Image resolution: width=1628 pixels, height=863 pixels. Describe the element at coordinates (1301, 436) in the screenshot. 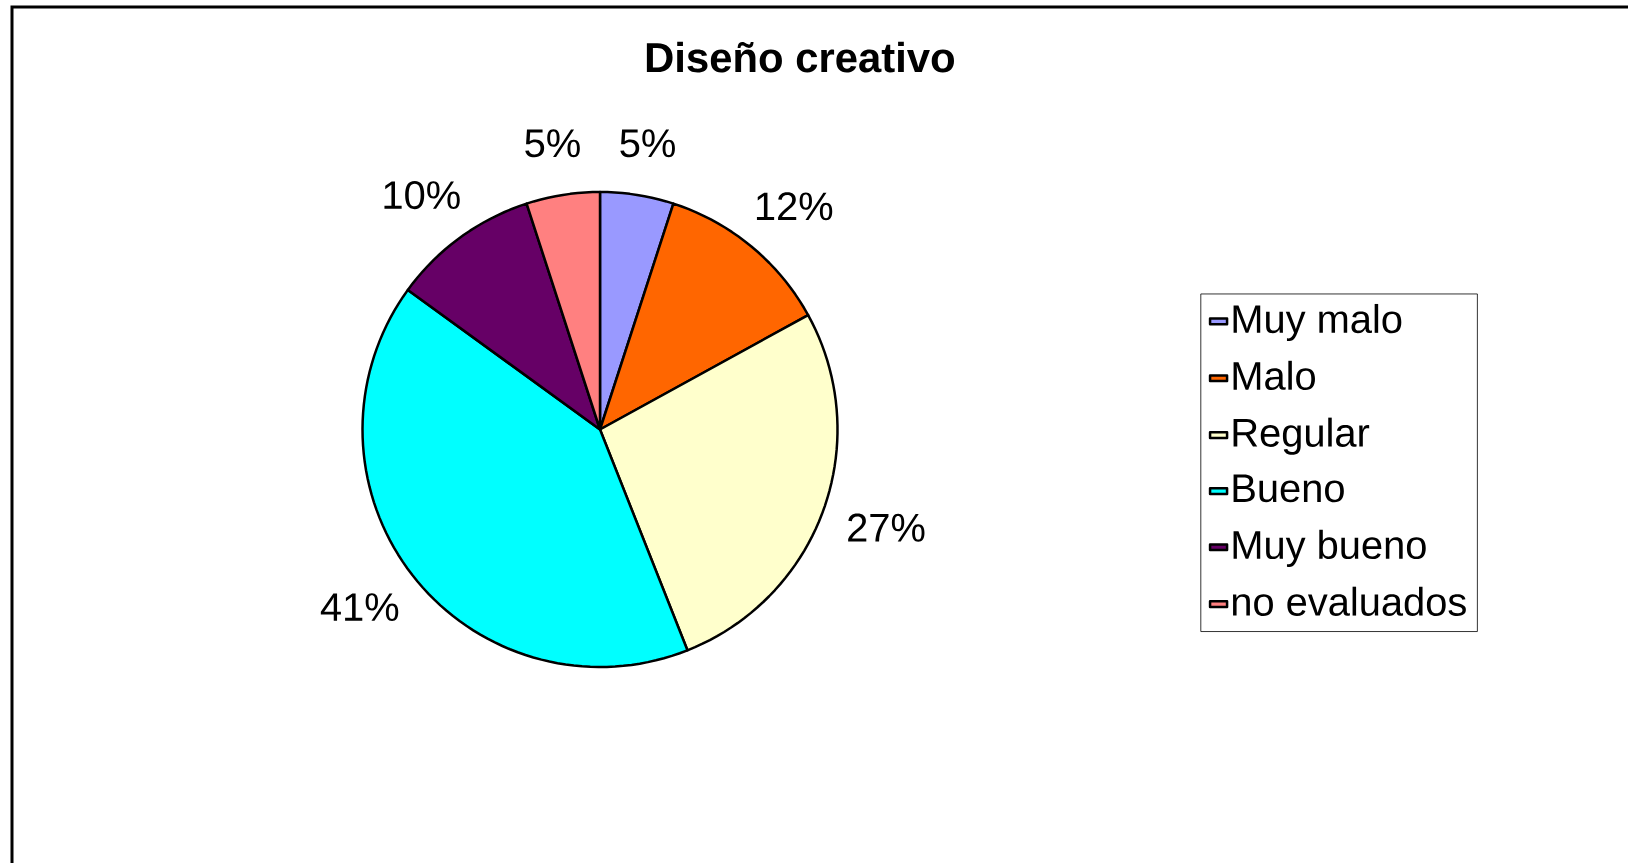

I see `legend-label: Regular` at that location.